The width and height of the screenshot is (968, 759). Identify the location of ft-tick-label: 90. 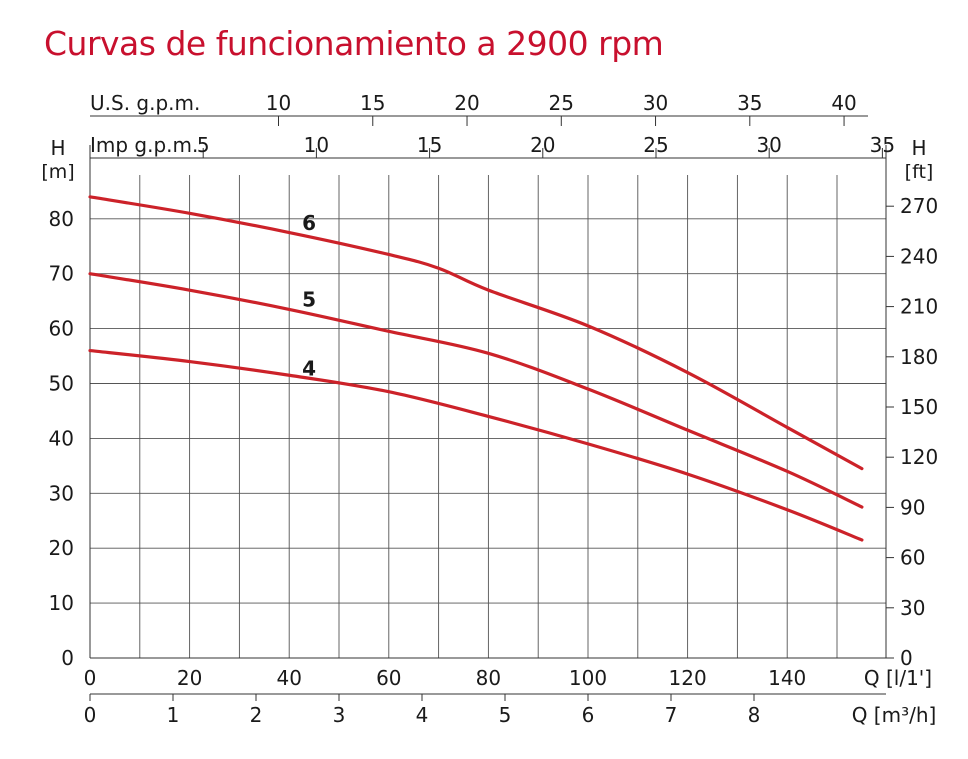
(912, 507).